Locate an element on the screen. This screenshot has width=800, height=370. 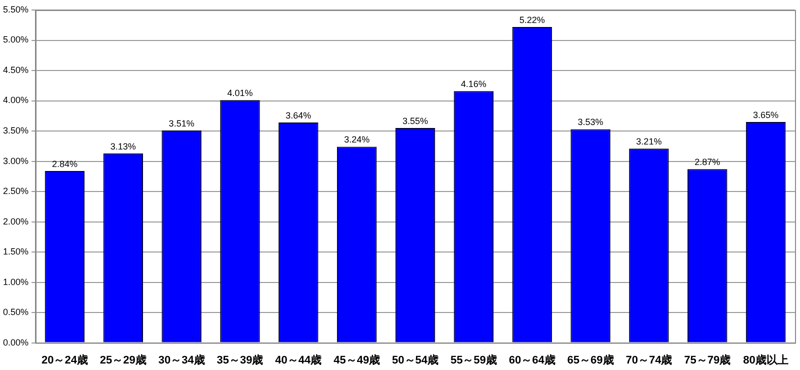
x-tick-label: 50～54歳 is located at coordinates (415, 359).